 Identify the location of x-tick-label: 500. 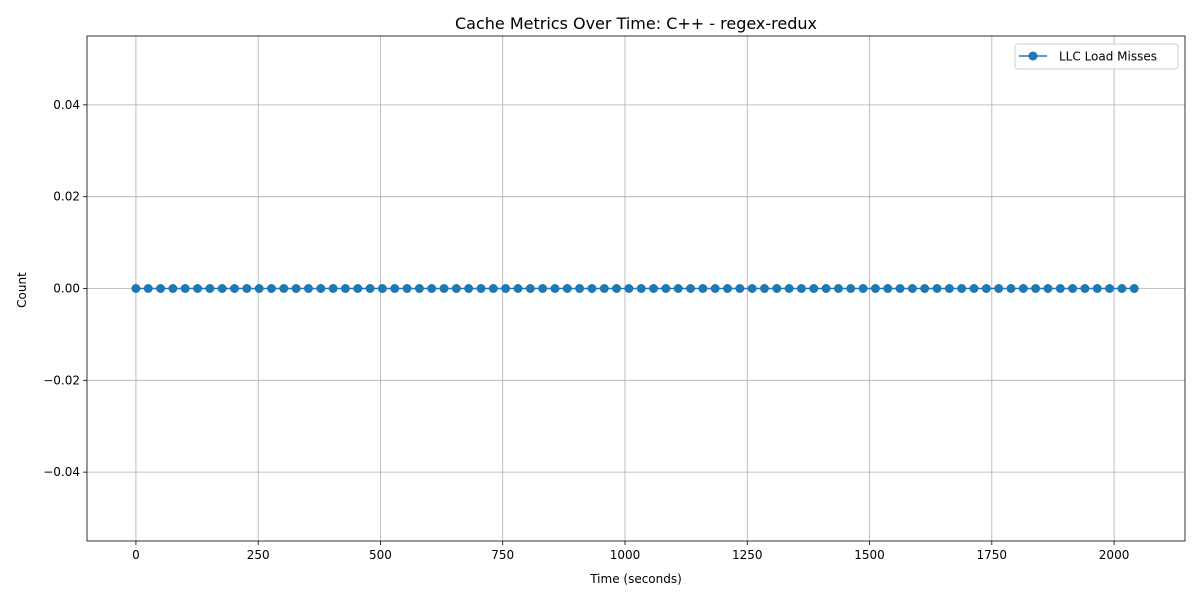
(380, 555).